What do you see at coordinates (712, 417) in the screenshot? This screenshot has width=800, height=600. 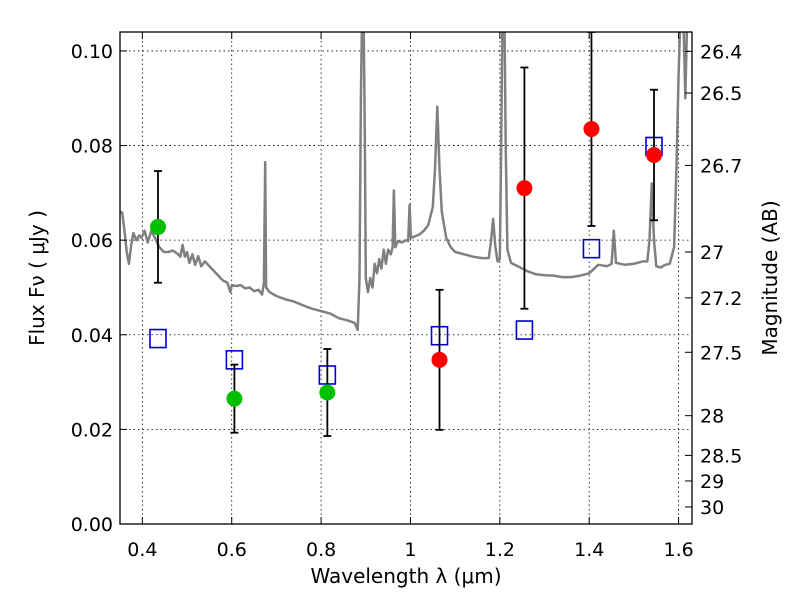 I see `mag-tick-label: 28` at bounding box center [712, 417].